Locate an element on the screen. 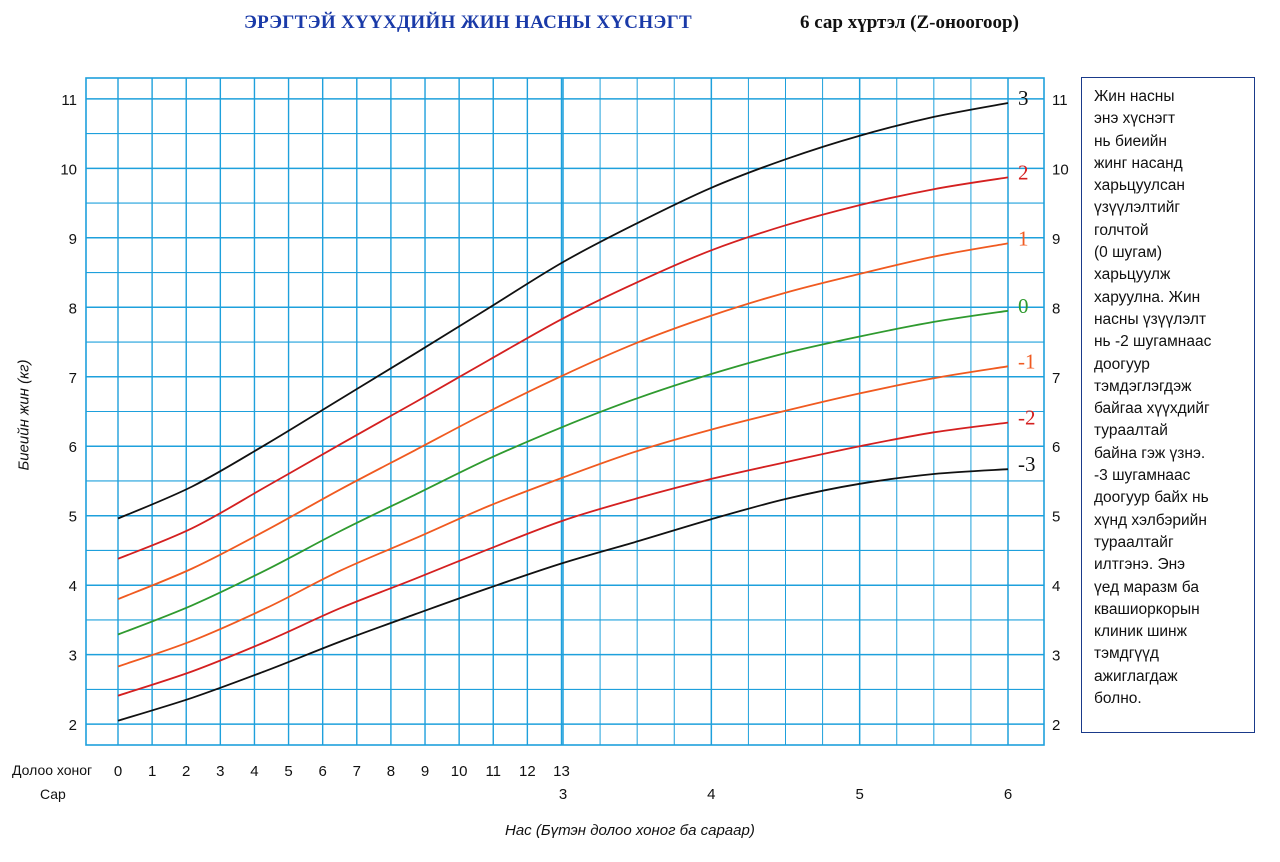 Image resolution: width=1280 pixels, height=862 pixels. y-tick-label-left: 4 is located at coordinates (73, 586).